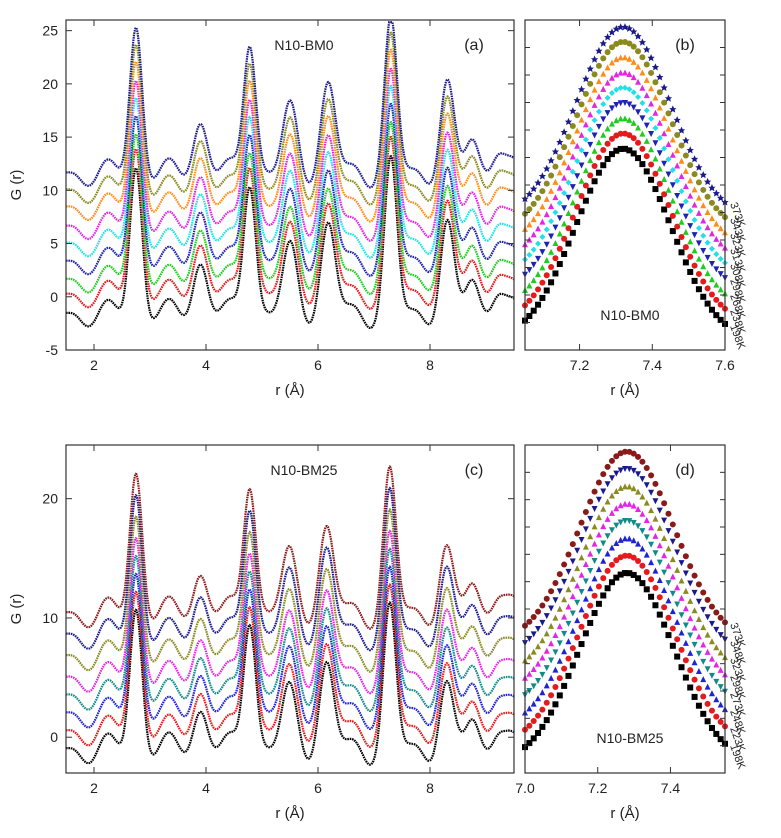 The width and height of the screenshot is (781, 838). I want to click on series-373K, so click(625, 538).